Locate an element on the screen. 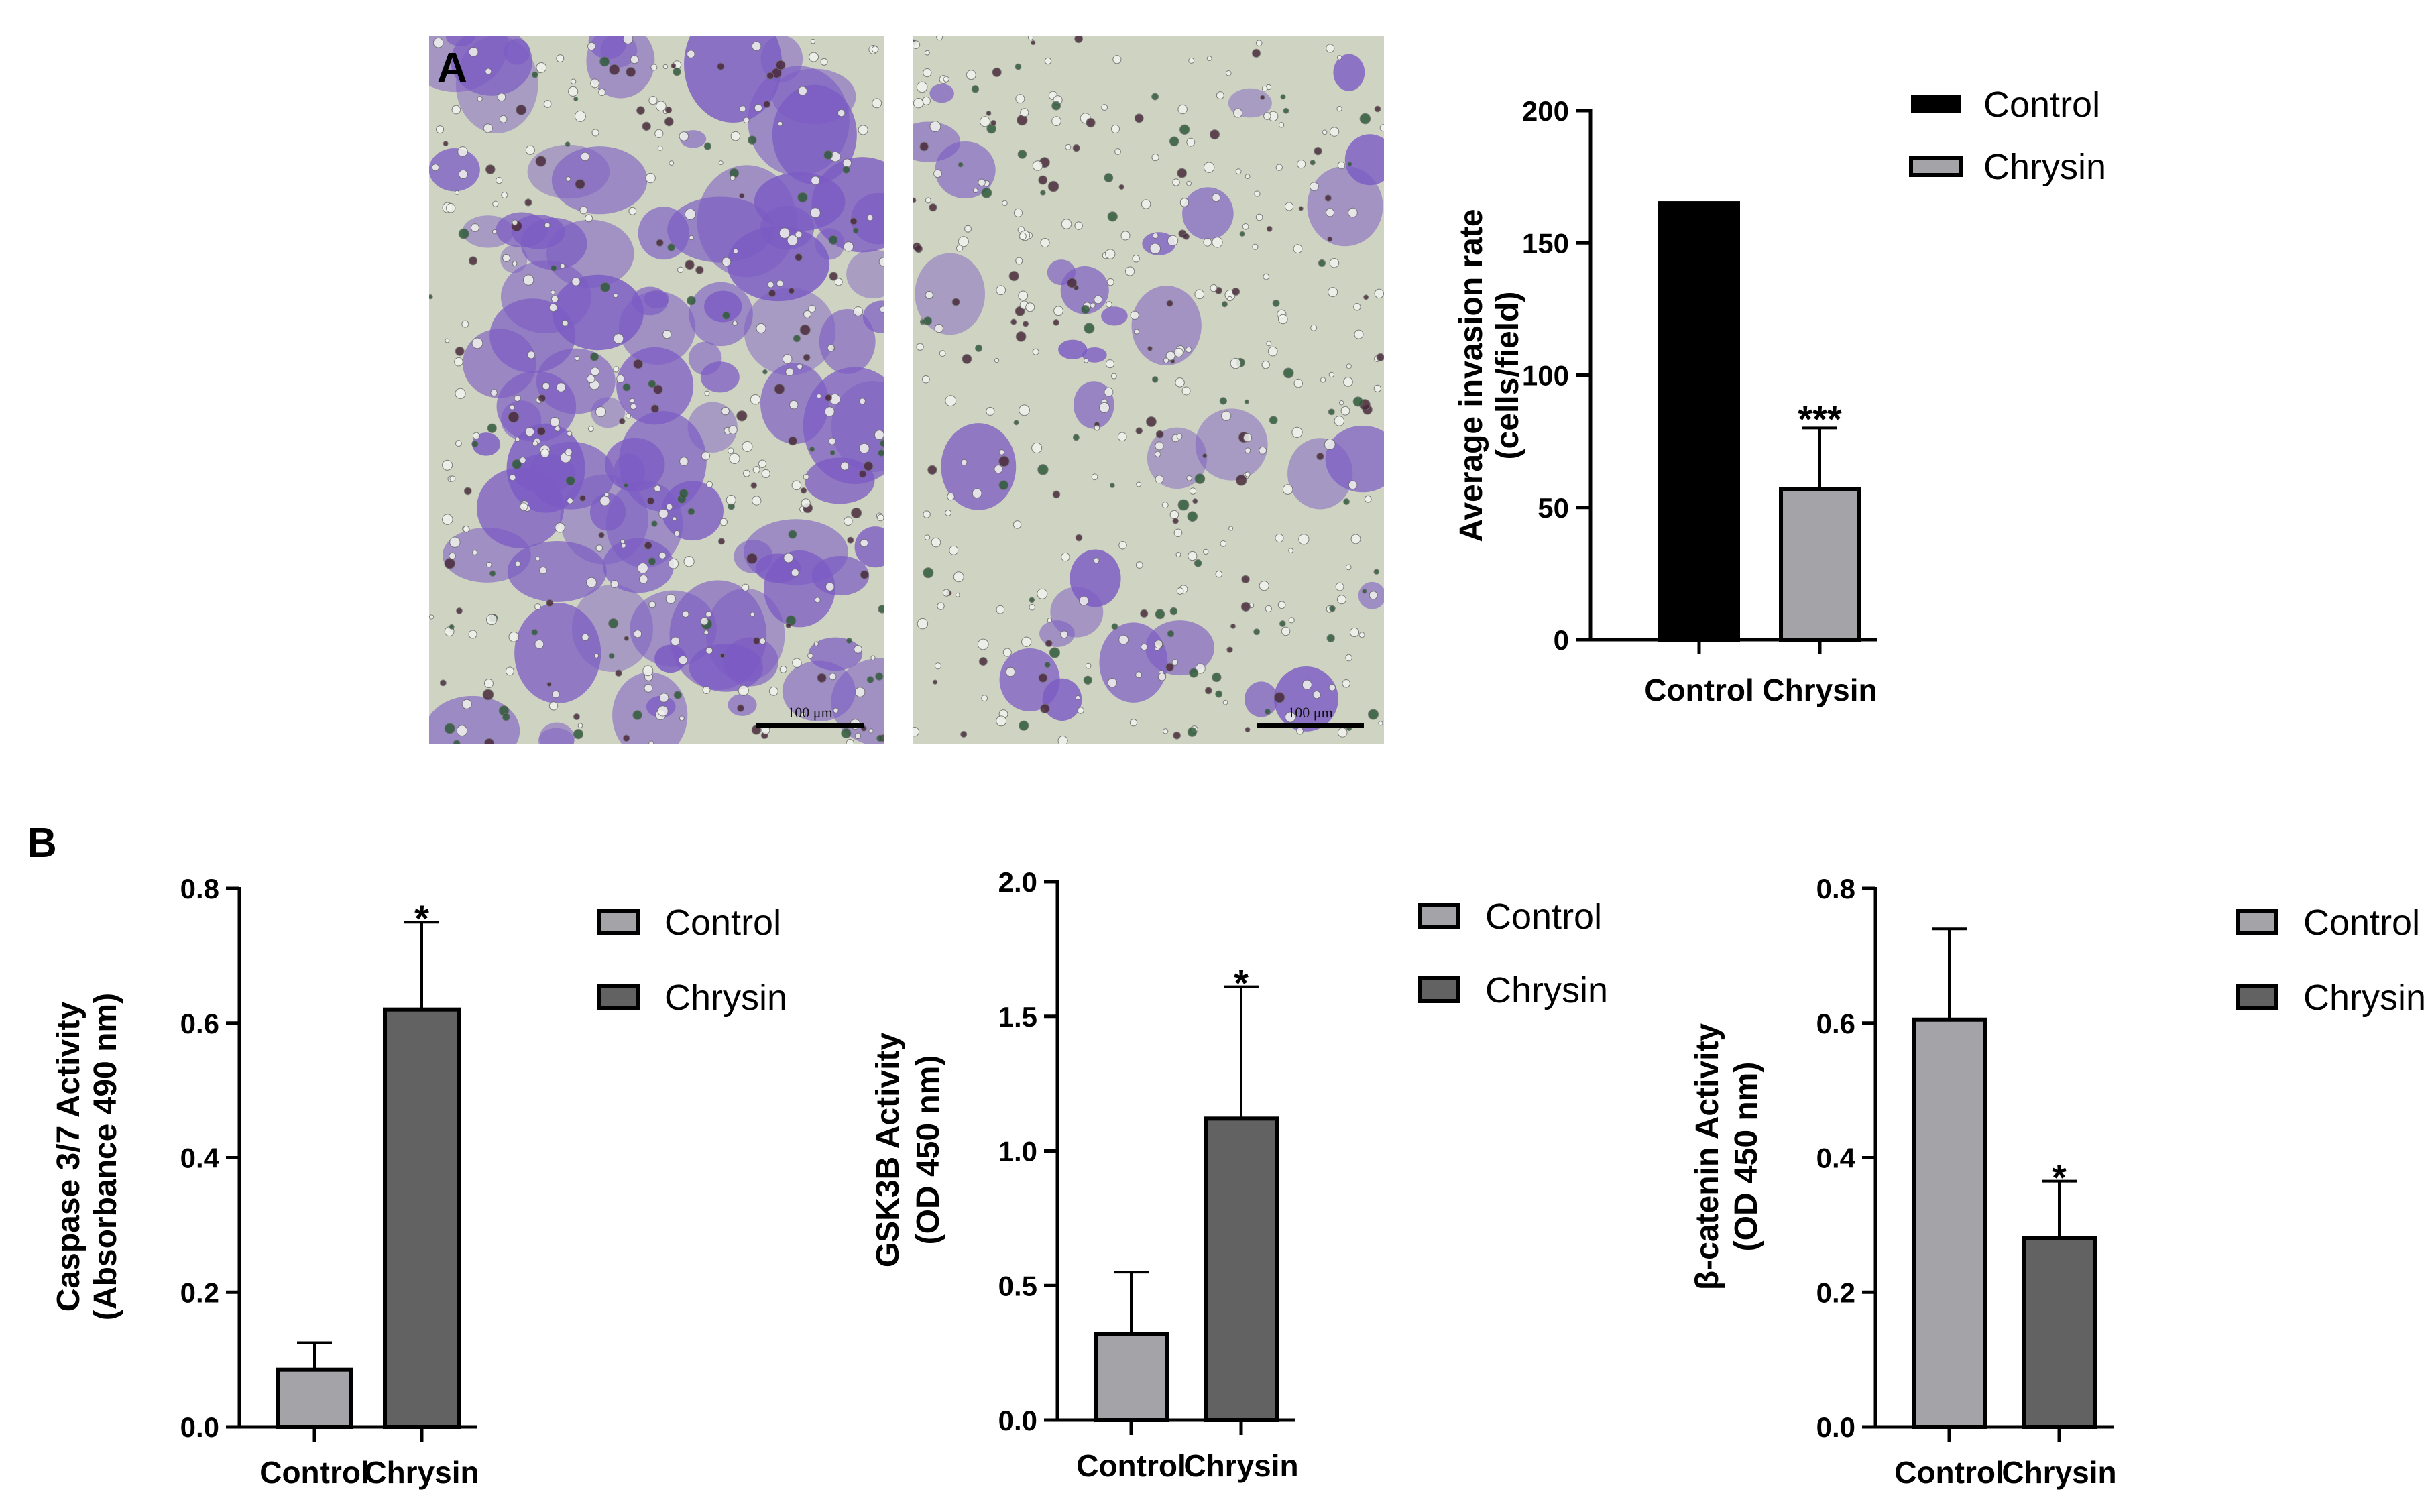 The image size is (2428, 1512). y-axis-label: GSK3B Activity (OD 450 nm) is located at coordinates (908, 1150).